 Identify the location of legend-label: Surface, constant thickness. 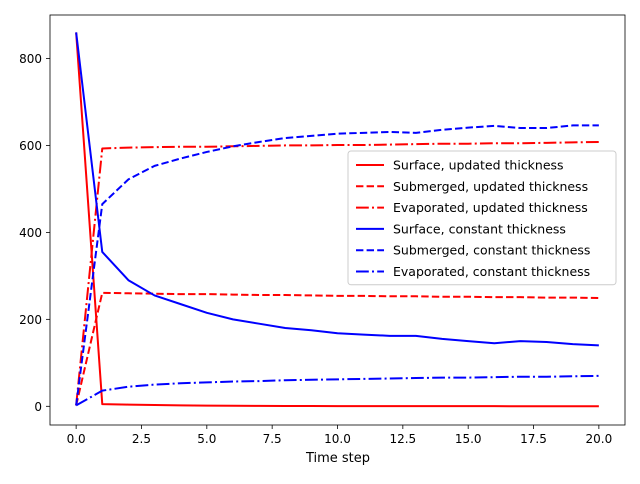
(479, 228).